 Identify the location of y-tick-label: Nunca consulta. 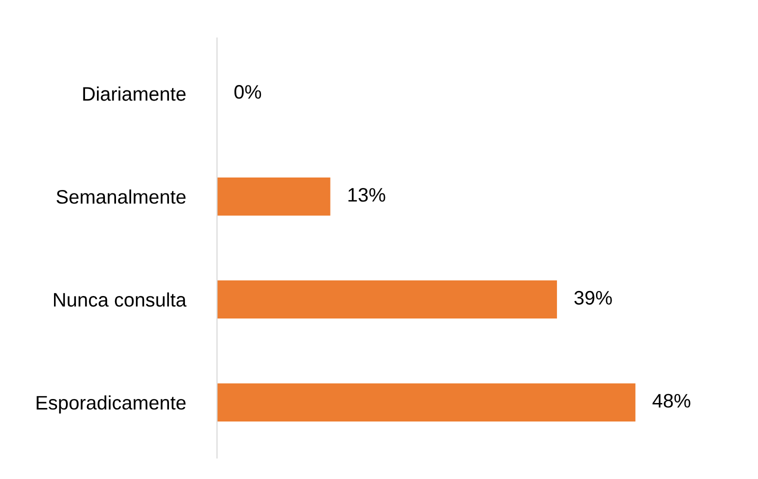
(120, 299).